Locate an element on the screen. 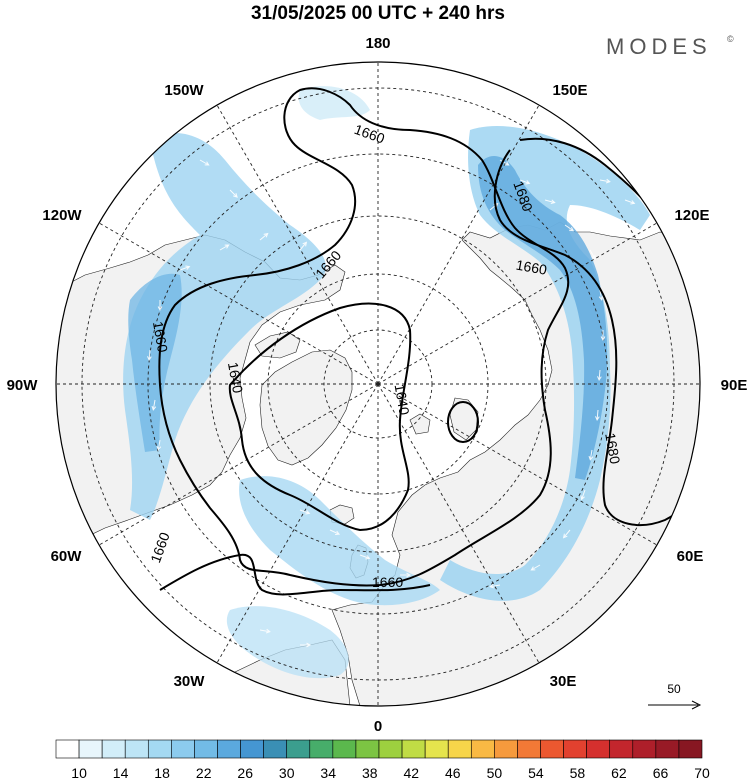 The height and width of the screenshot is (782, 750). lon-label-120e: 120E is located at coordinates (691, 215).